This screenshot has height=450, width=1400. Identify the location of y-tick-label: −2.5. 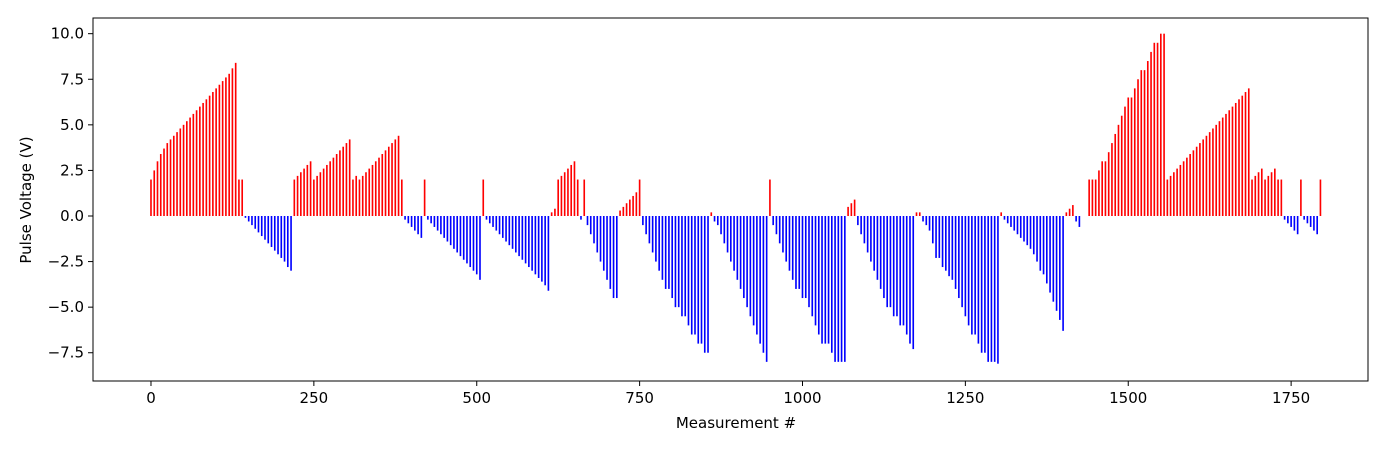
(66, 262).